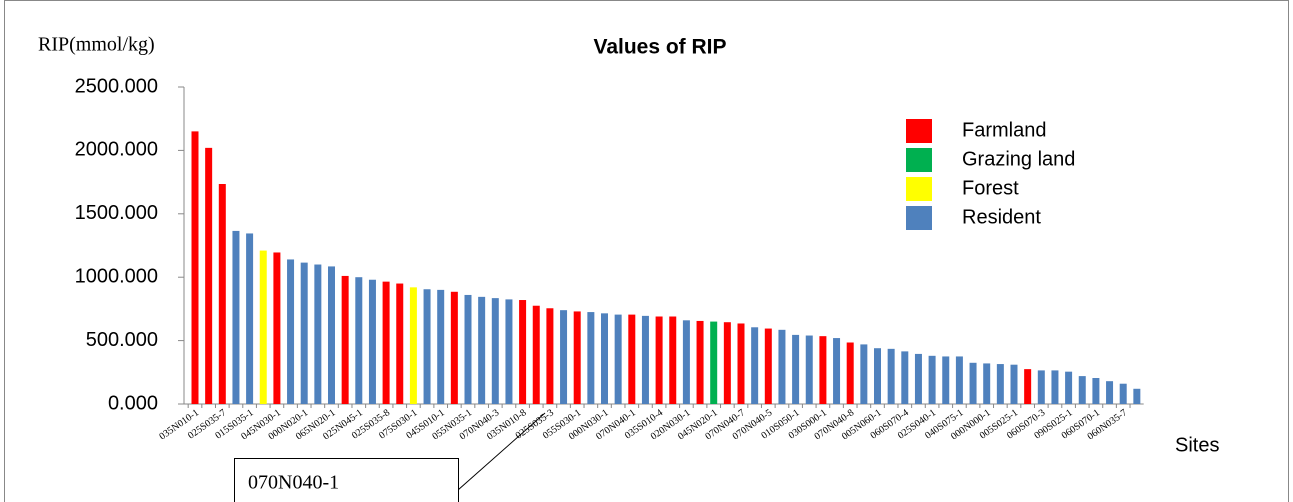 This screenshot has height=502, width=1293. Describe the element at coordinates (1018, 159) in the screenshot. I see `legend-label: Grazing land` at that location.